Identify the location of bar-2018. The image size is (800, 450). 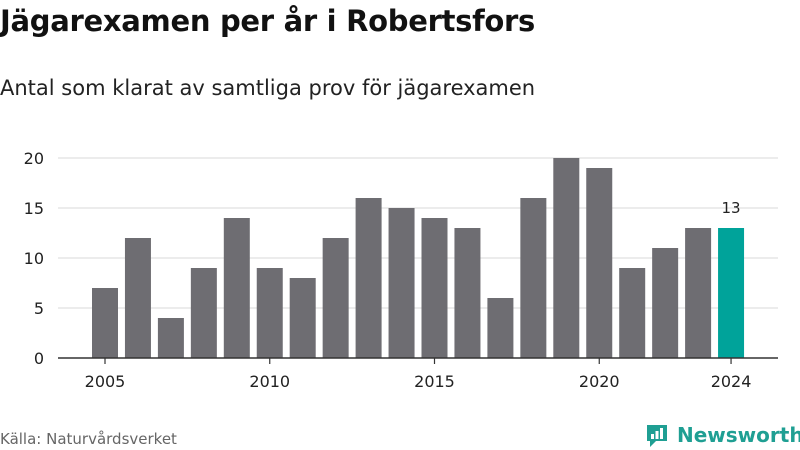
(533, 278).